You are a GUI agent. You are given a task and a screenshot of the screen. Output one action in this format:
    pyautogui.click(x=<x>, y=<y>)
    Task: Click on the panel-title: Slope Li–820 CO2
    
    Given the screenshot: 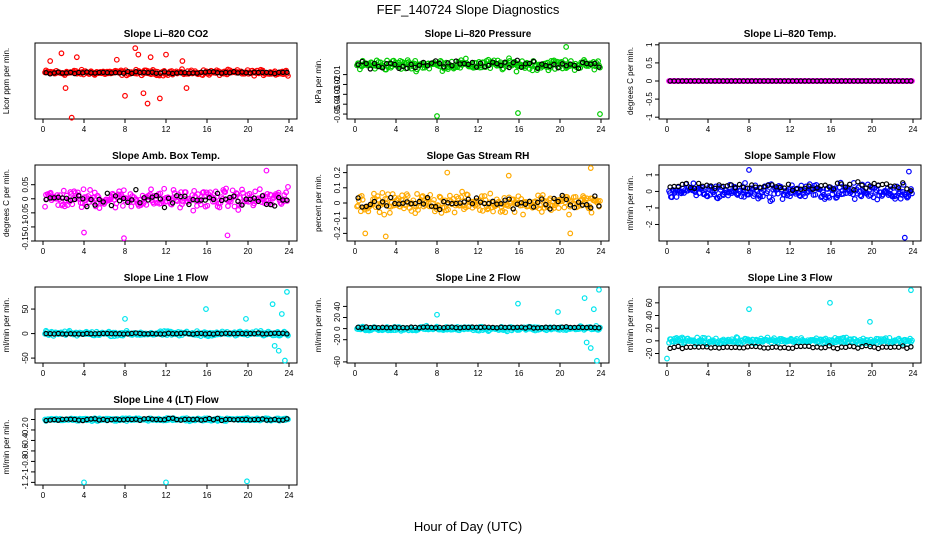 What is the action you would take?
    pyautogui.click(x=166, y=34)
    